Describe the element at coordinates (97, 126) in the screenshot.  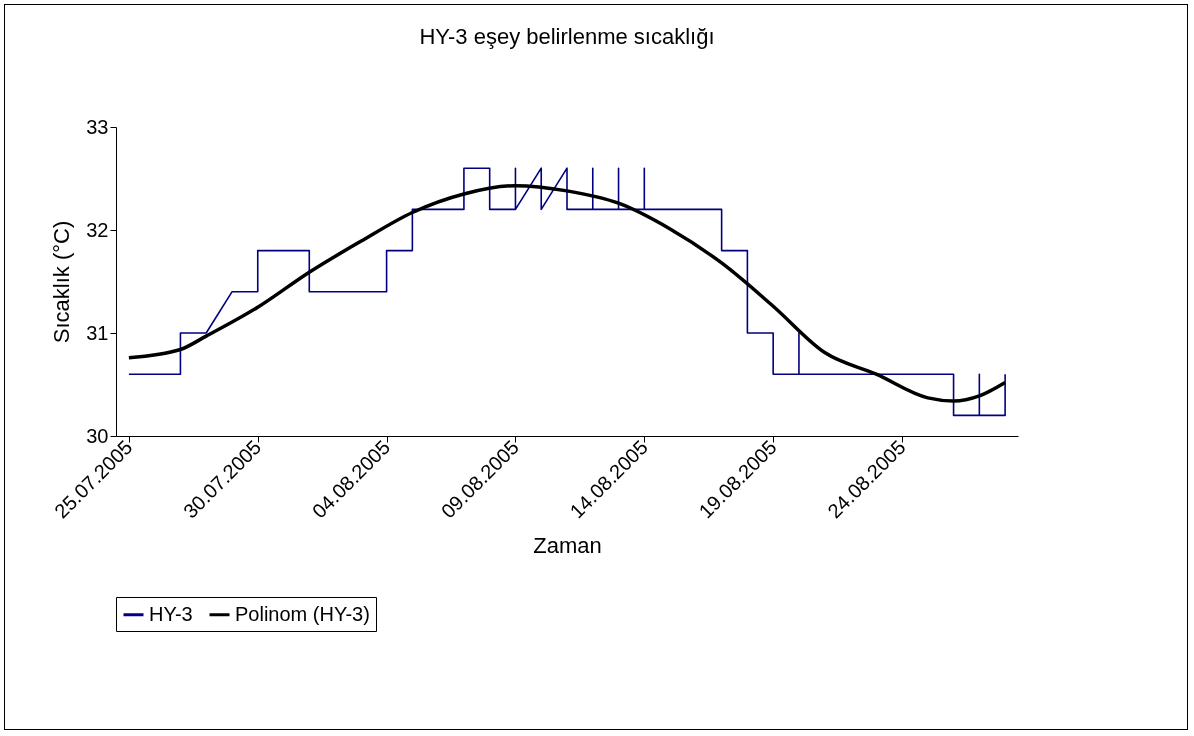
I see `y-tick-label: 33` at that location.